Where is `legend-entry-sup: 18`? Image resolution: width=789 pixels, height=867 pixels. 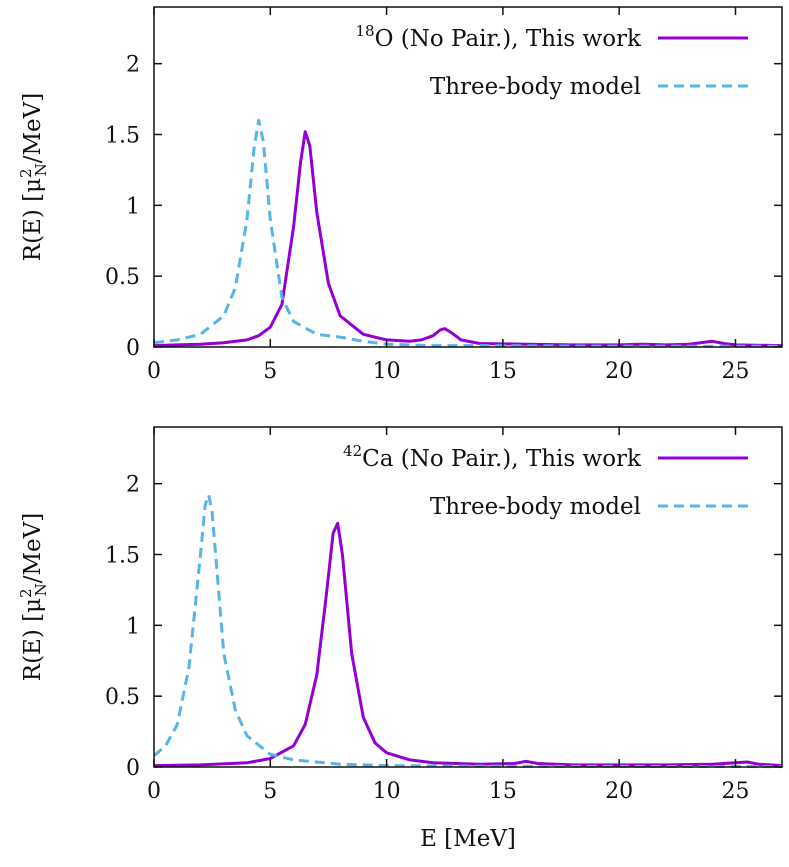
legend-entry-sup: 18 is located at coordinates (365, 31).